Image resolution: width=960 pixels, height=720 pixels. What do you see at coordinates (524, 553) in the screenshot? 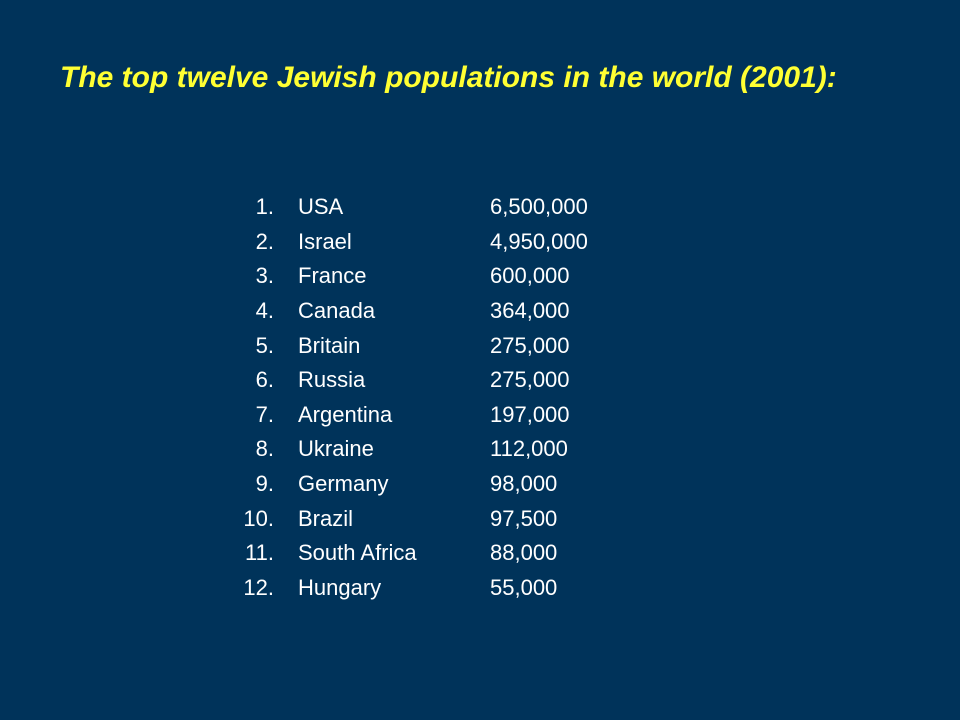
I see `population-value: 88,000` at bounding box center [524, 553].